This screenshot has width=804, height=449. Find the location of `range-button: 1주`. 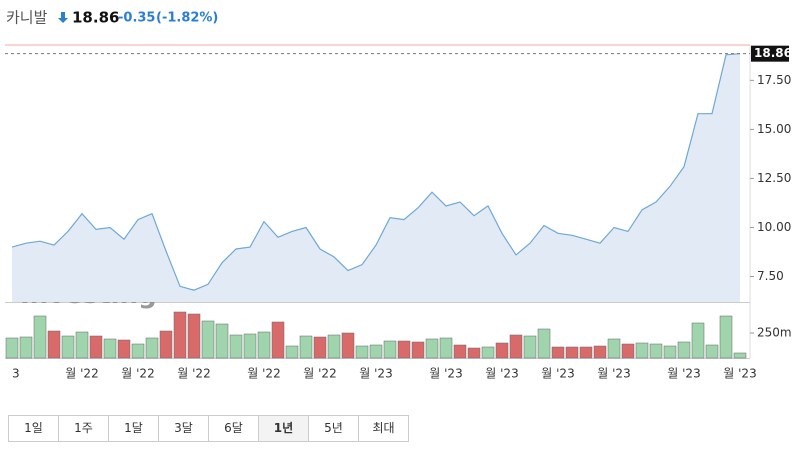

range-button: 1주 is located at coordinates (84, 428).